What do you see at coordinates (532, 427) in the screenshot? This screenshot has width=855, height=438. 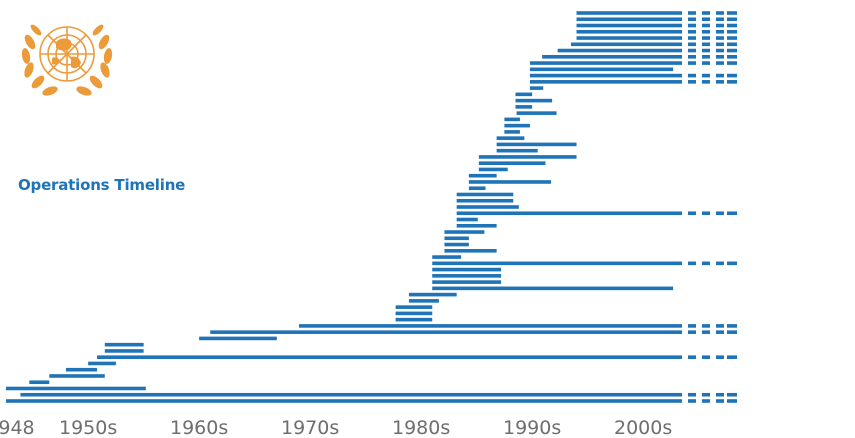 I see `x-tick-label: 1990s` at bounding box center [532, 427].